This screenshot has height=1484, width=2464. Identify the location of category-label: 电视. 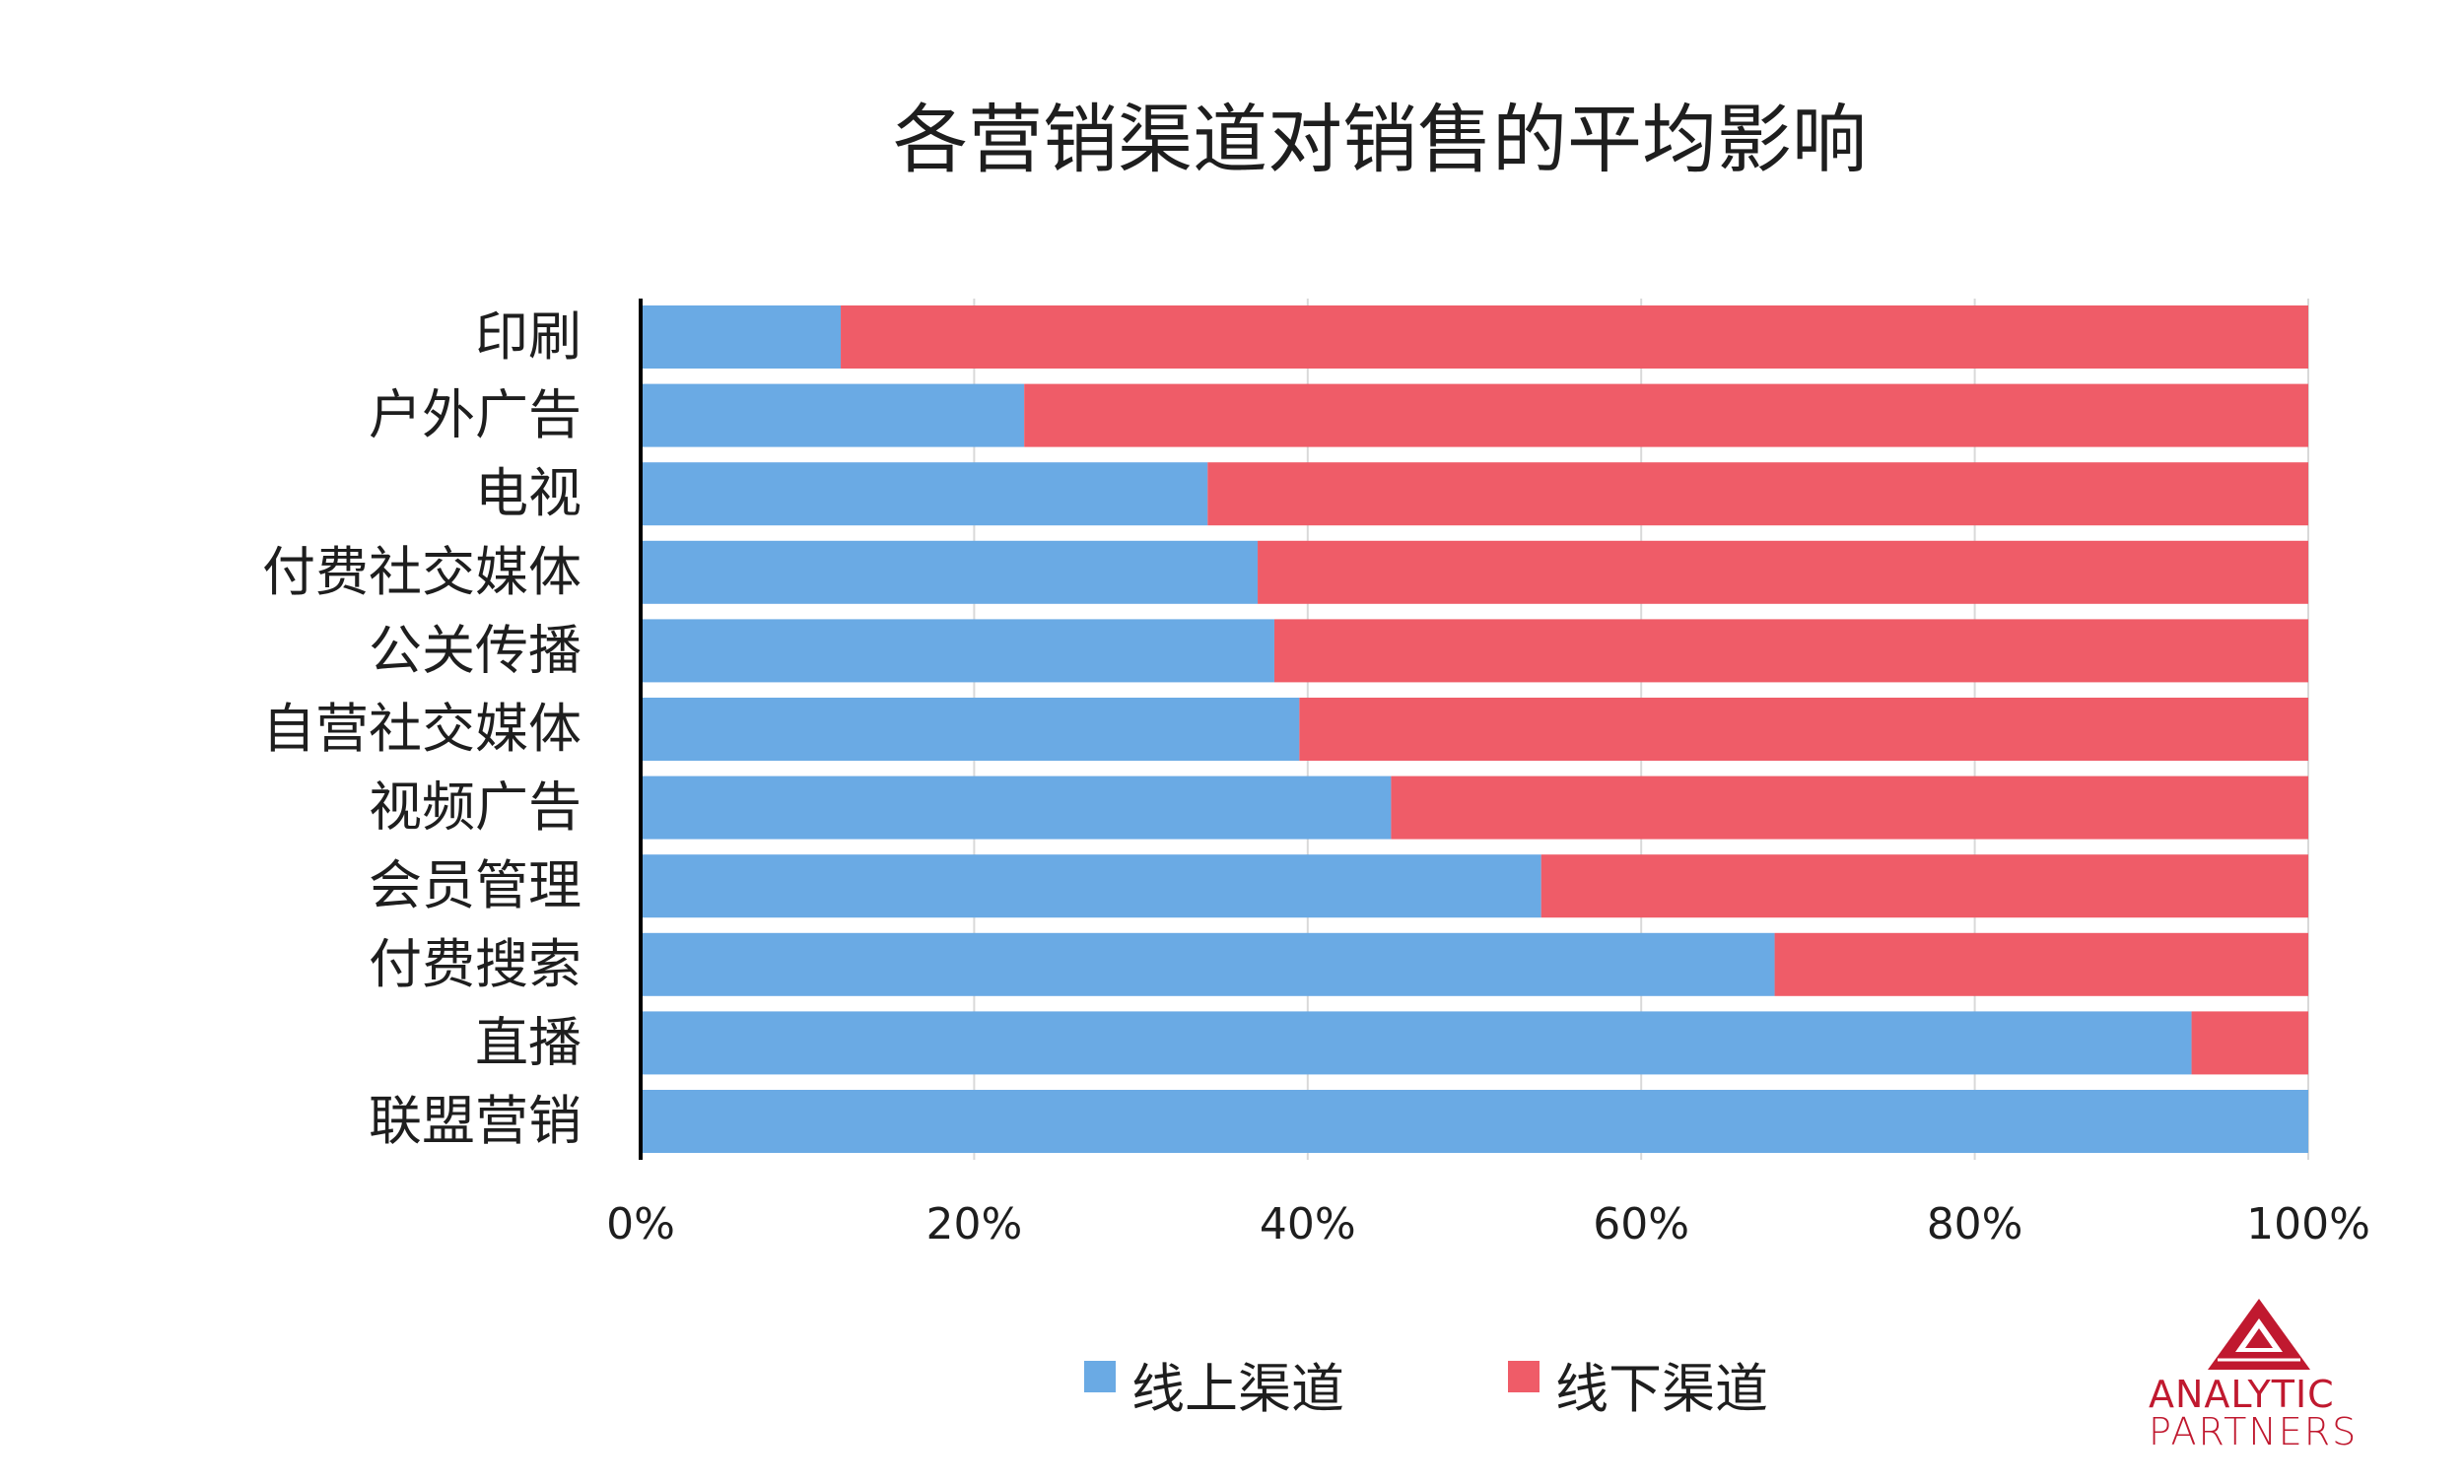
(528, 493).